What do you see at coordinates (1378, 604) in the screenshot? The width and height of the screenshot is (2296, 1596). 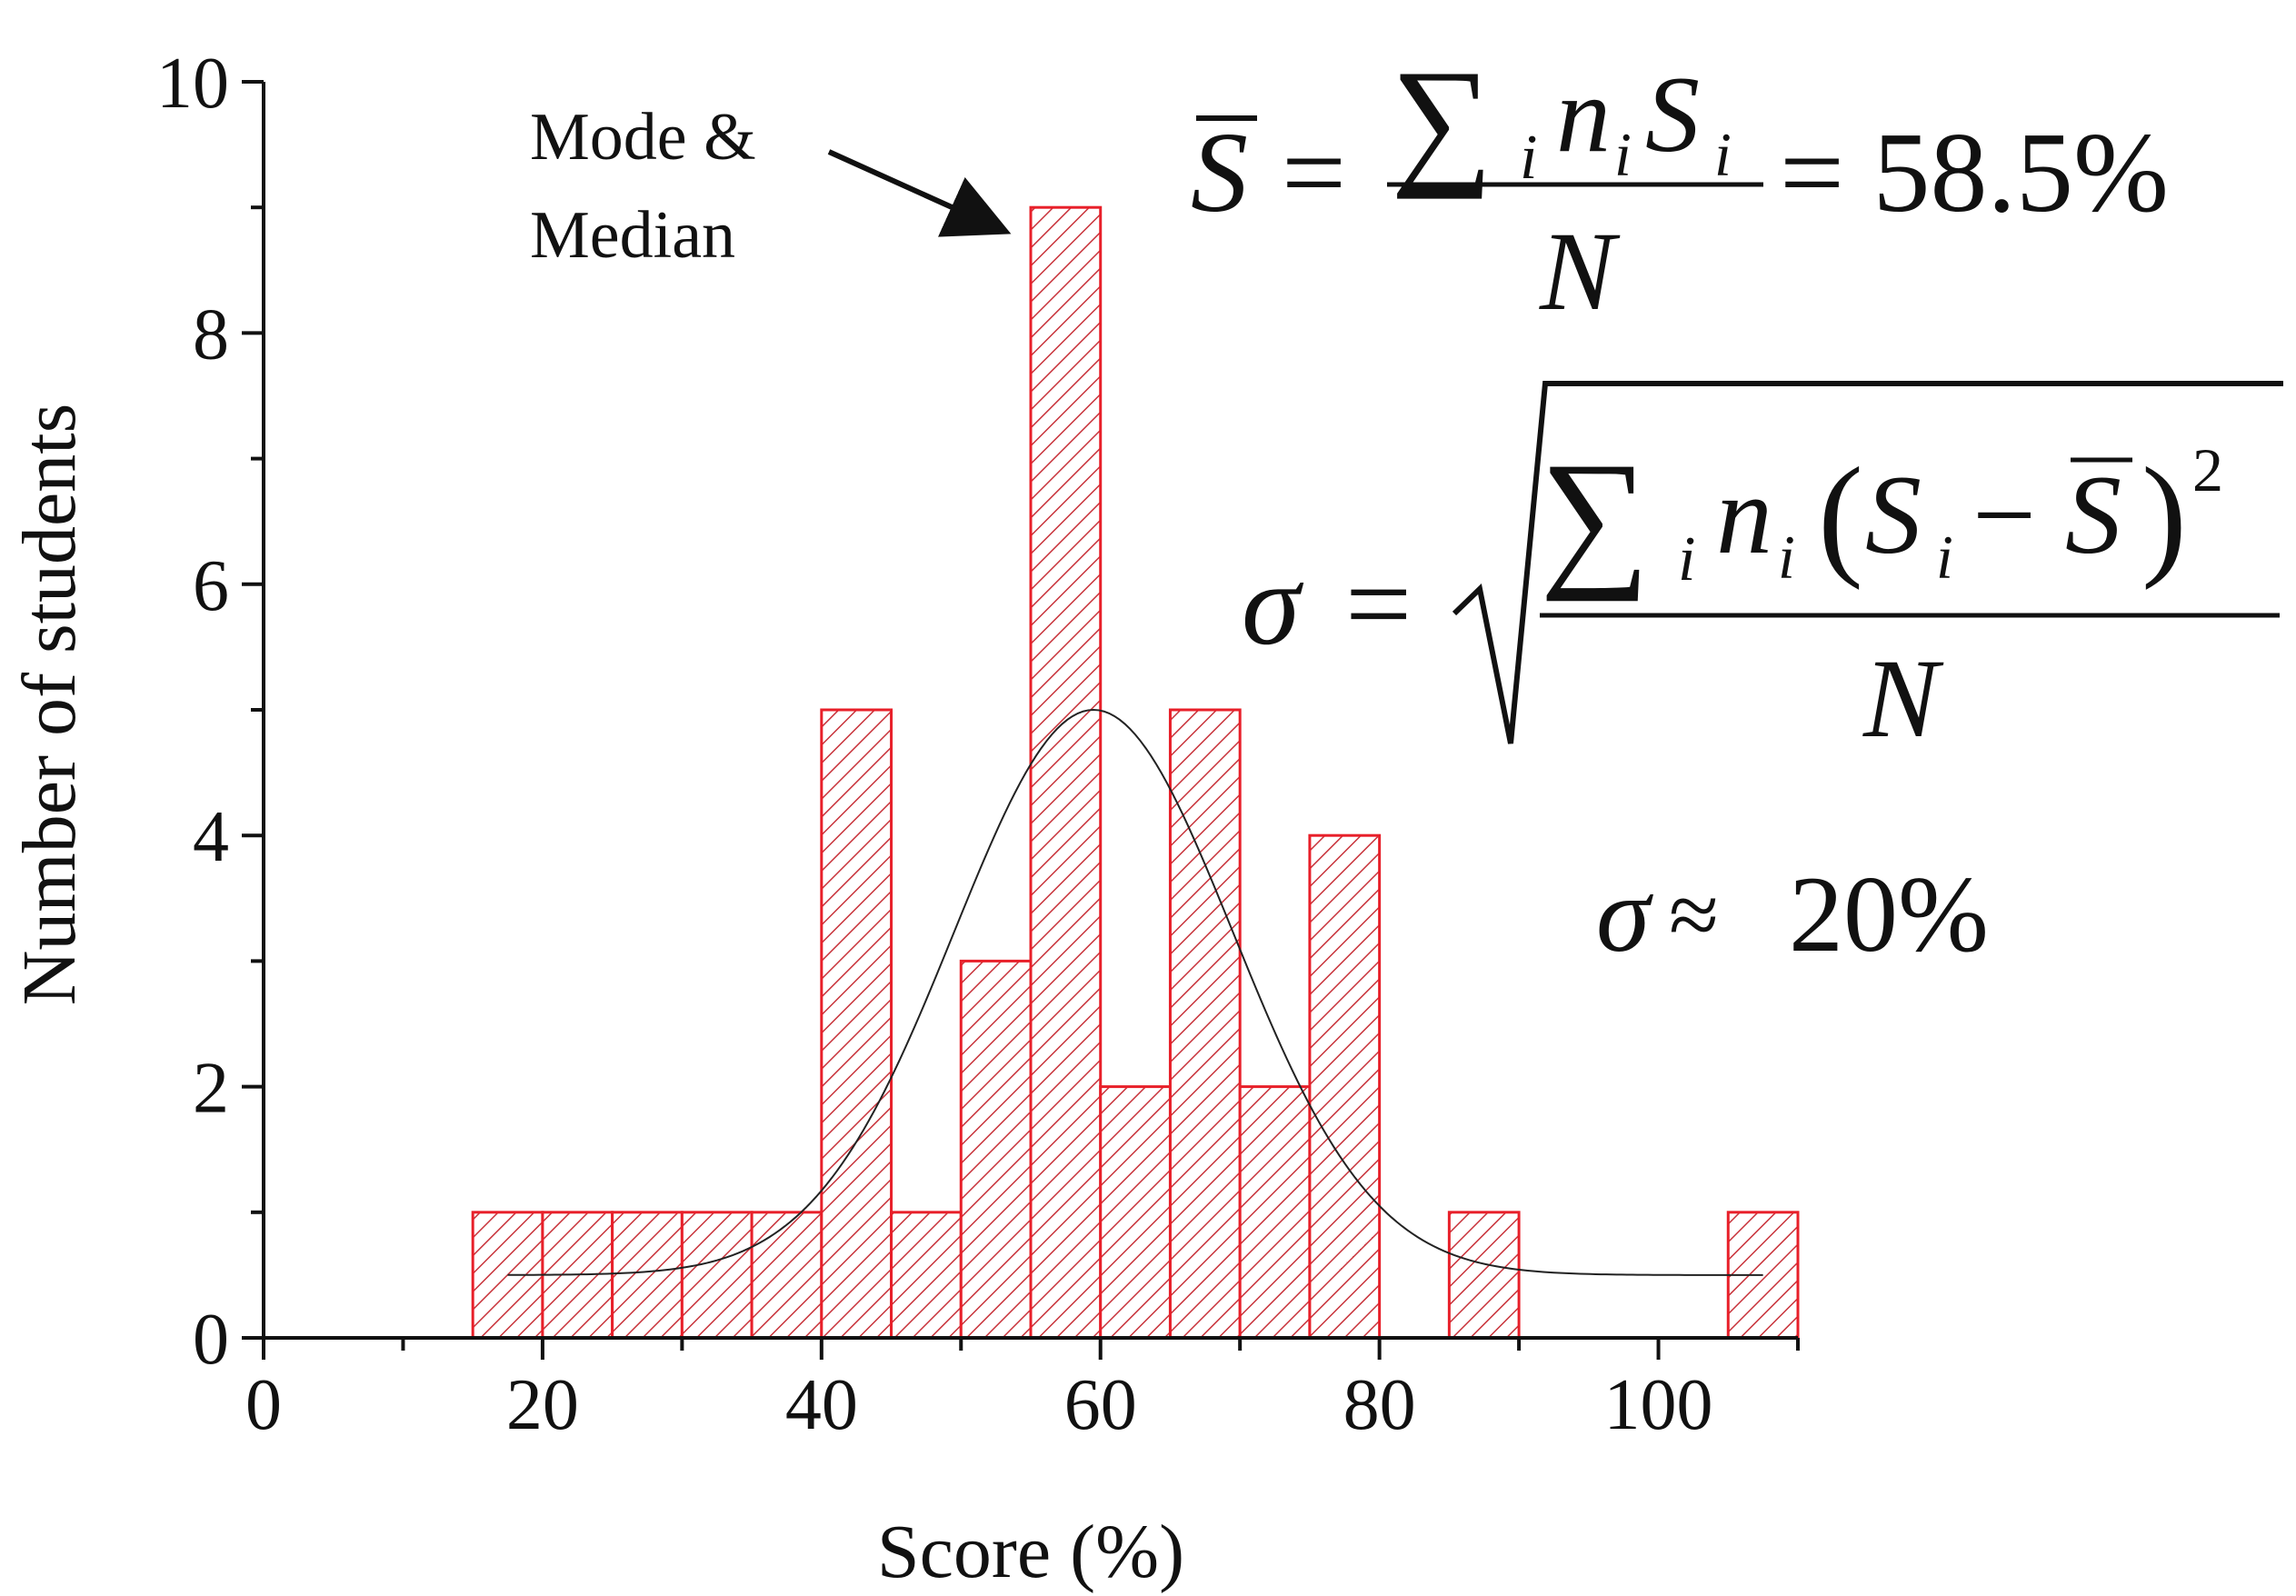 I see `sigma-equals: =` at bounding box center [1378, 604].